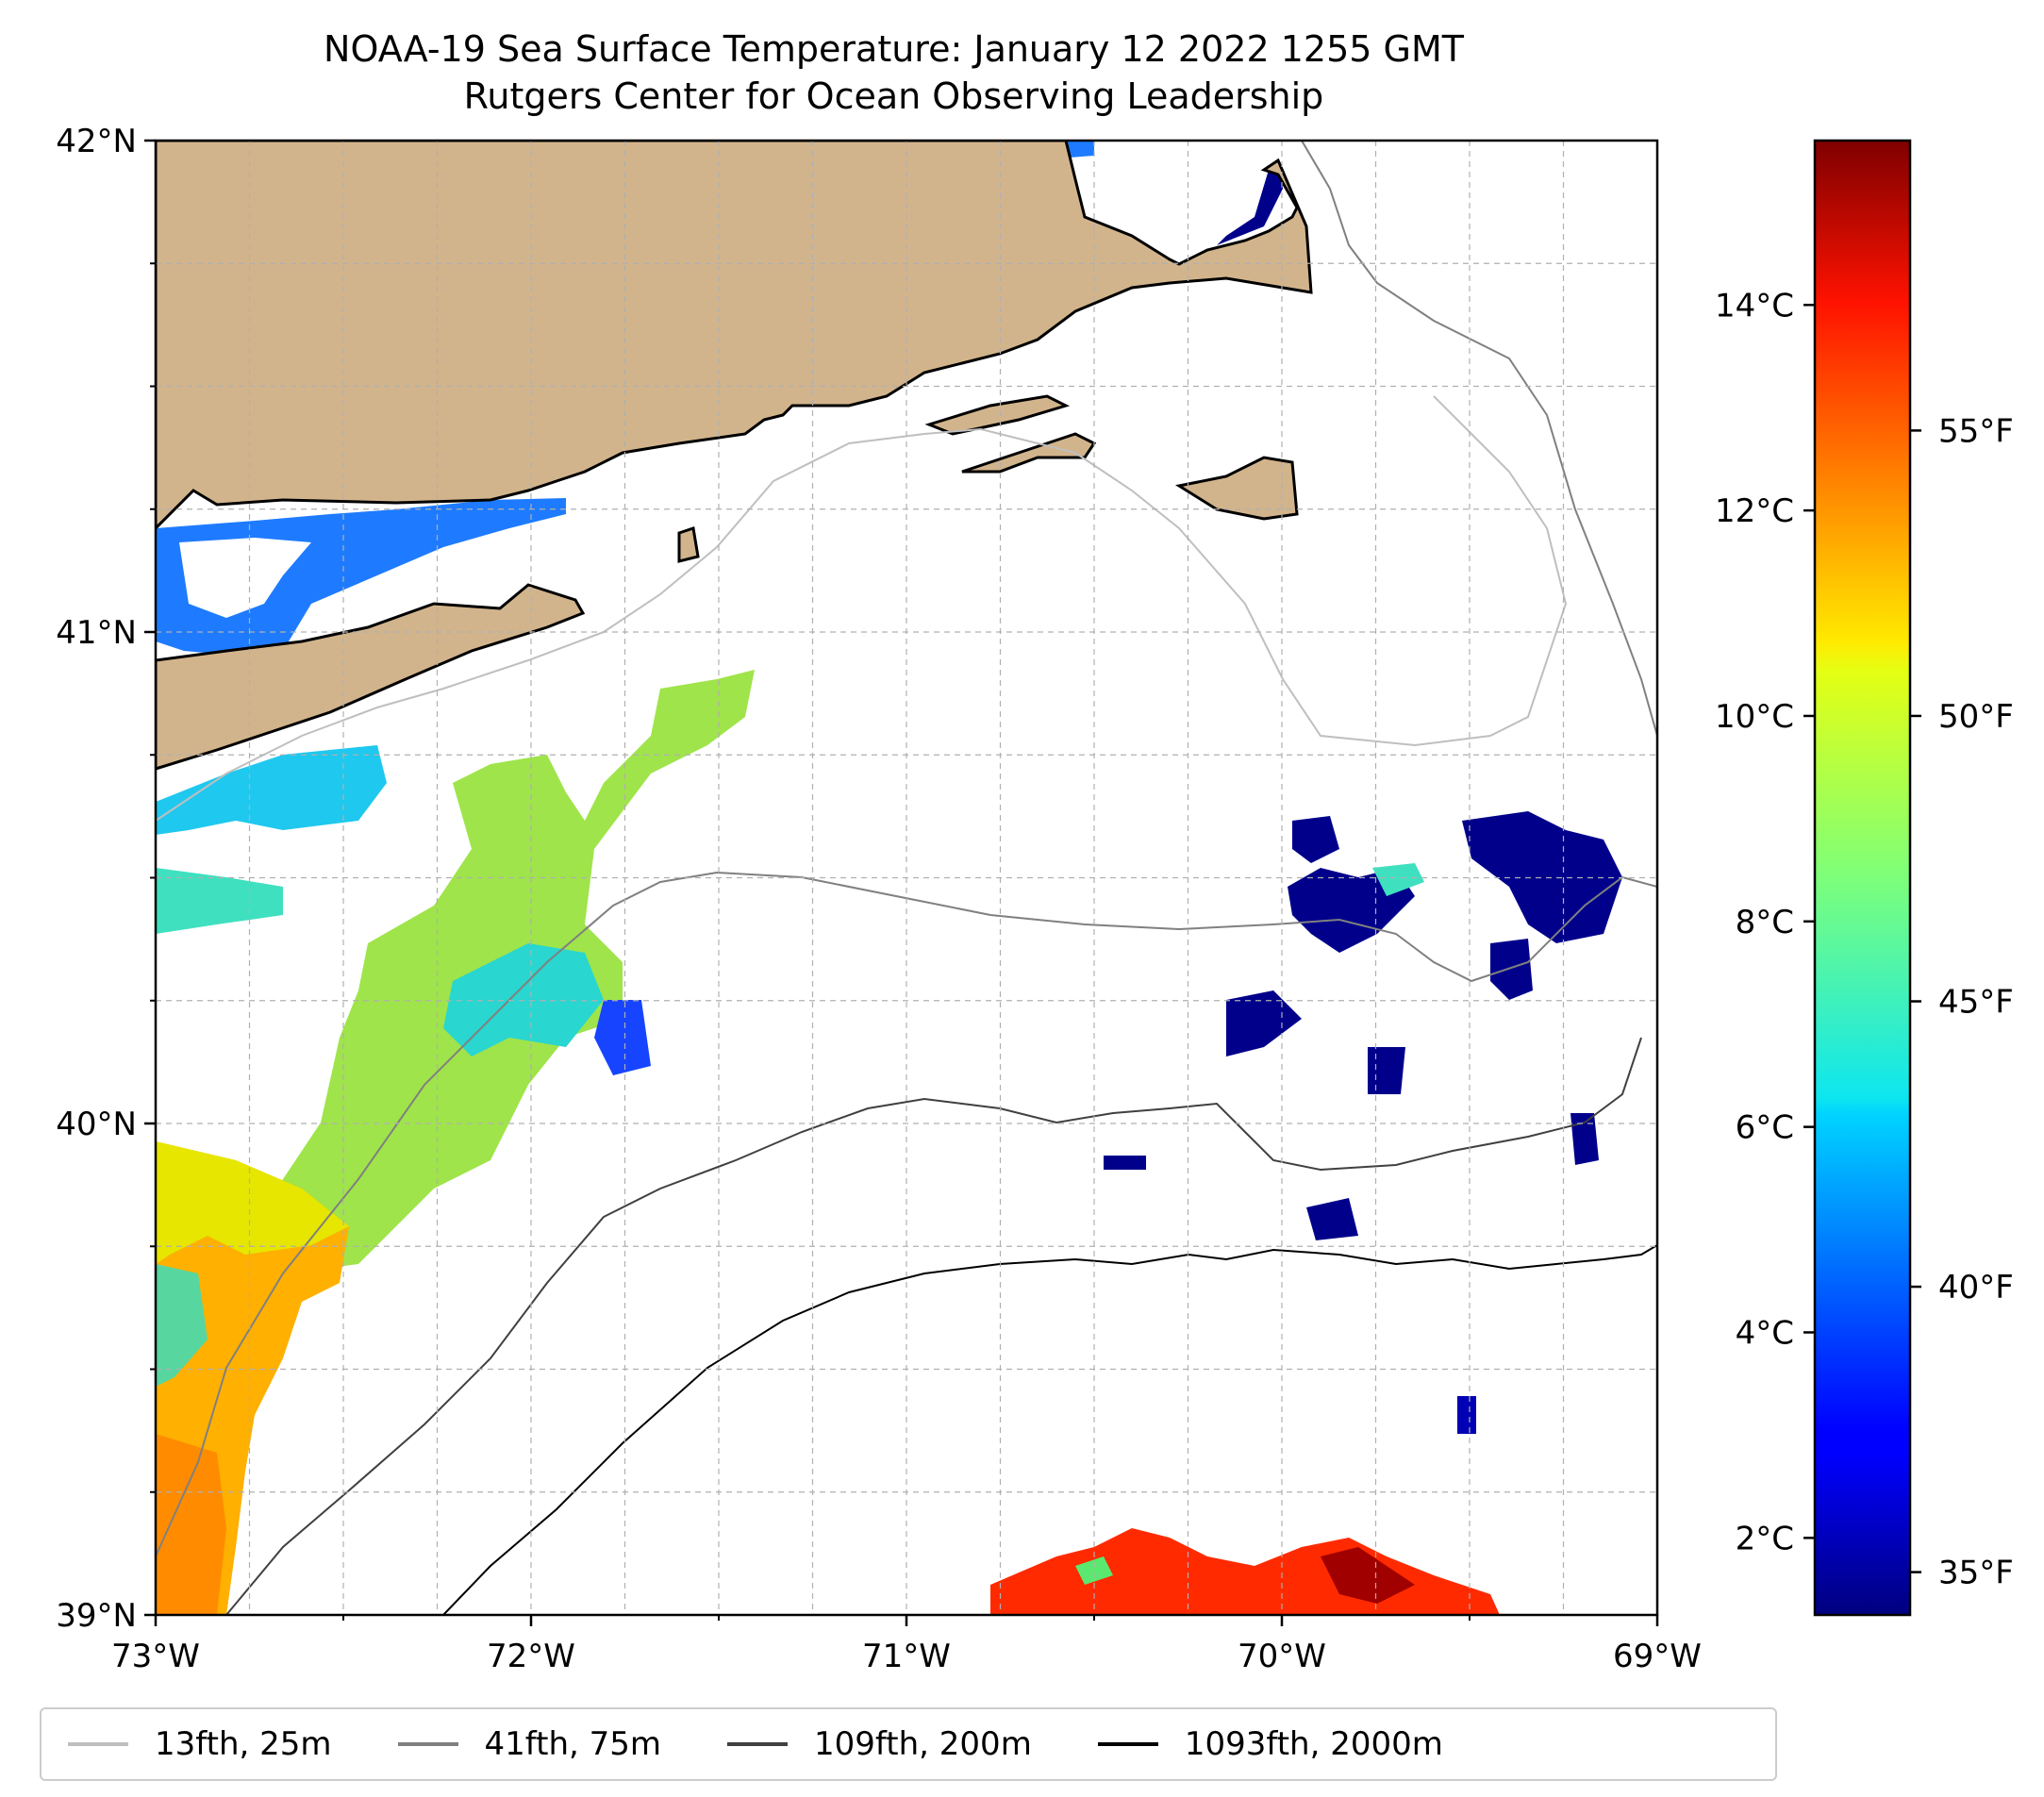 This screenshot has height=1797, width=2044. Describe the element at coordinates (272, 790) in the screenshot. I see `sst-patch-south-li` at that location.